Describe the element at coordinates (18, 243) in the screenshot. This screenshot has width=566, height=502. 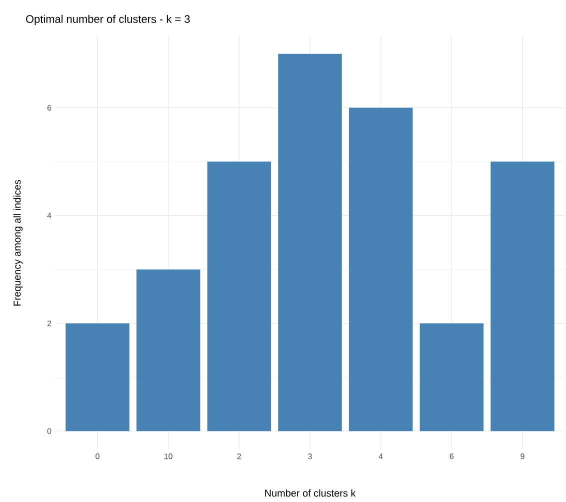
I see `y-axis-title: Frequency among all indices` at that location.